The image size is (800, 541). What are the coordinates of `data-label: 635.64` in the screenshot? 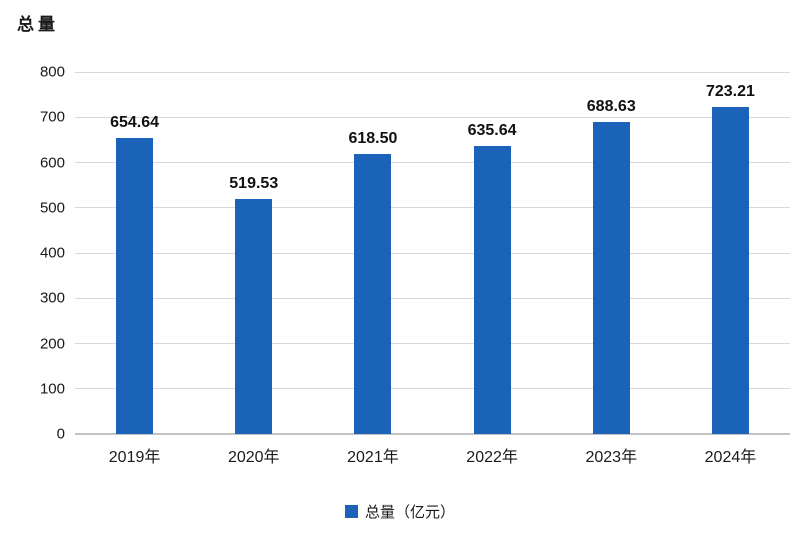 It's located at (492, 131).